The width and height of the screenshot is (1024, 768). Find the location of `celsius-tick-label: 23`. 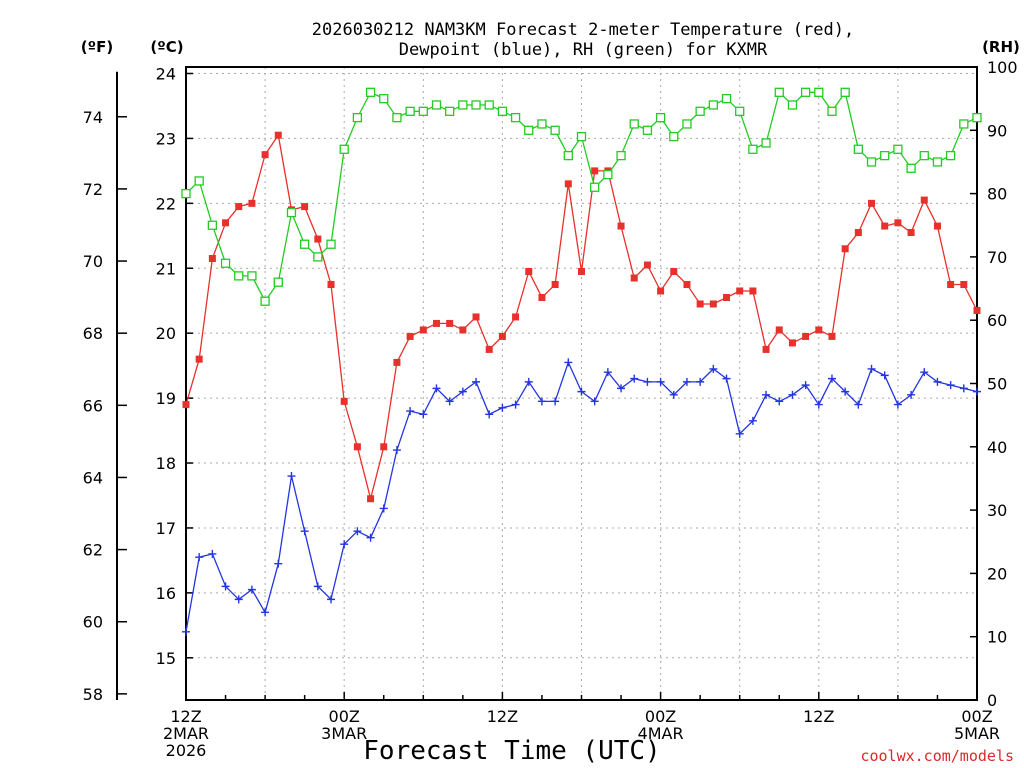

celsius-tick-label: 23 is located at coordinates (166, 138).